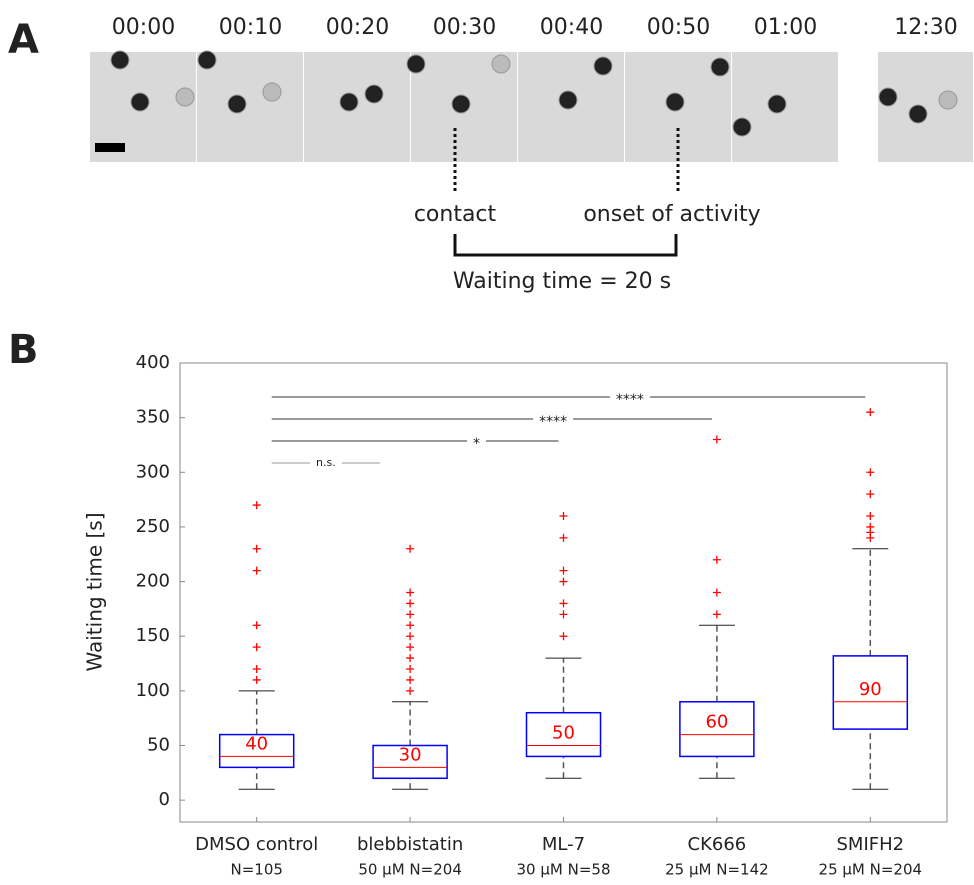  Describe the element at coordinates (565, 245) in the screenshot. I see `bracket` at that location.